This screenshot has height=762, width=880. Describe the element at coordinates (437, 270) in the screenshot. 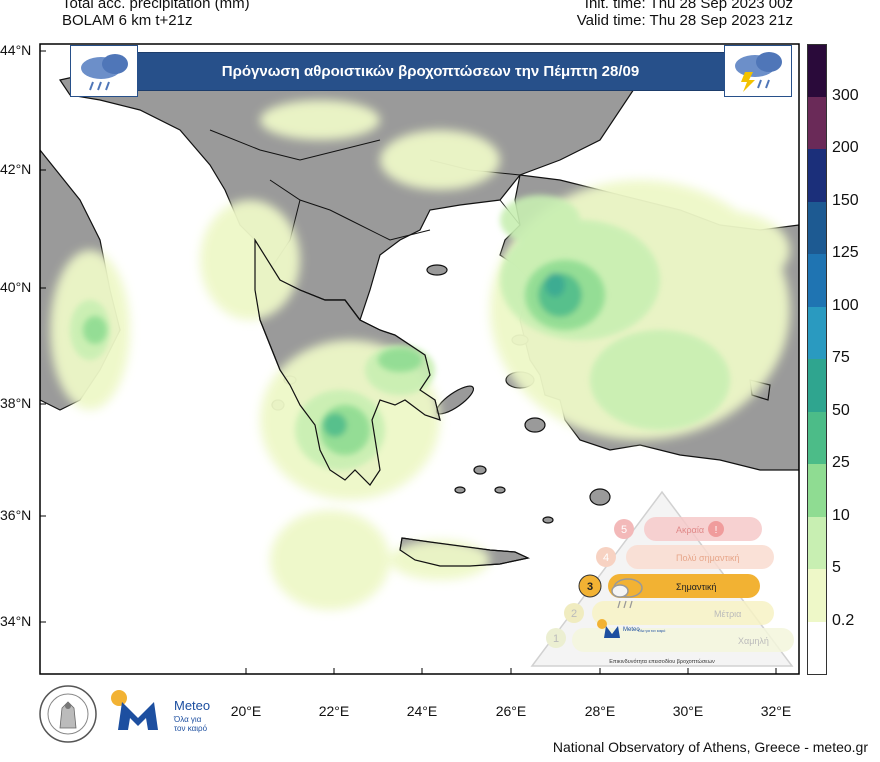

I see `thassos-island` at that location.